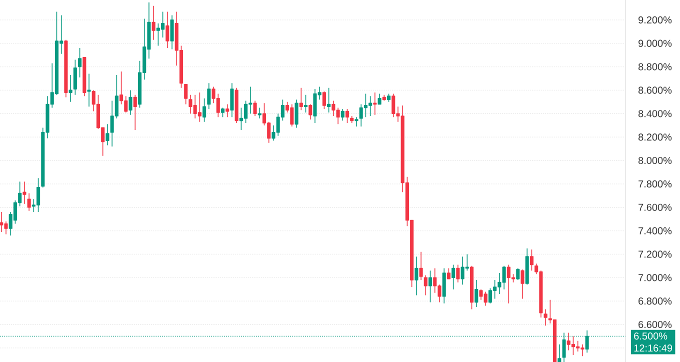  What do you see at coordinates (655, 90) in the screenshot?
I see `y-tick-label: 8.600%` at bounding box center [655, 90].